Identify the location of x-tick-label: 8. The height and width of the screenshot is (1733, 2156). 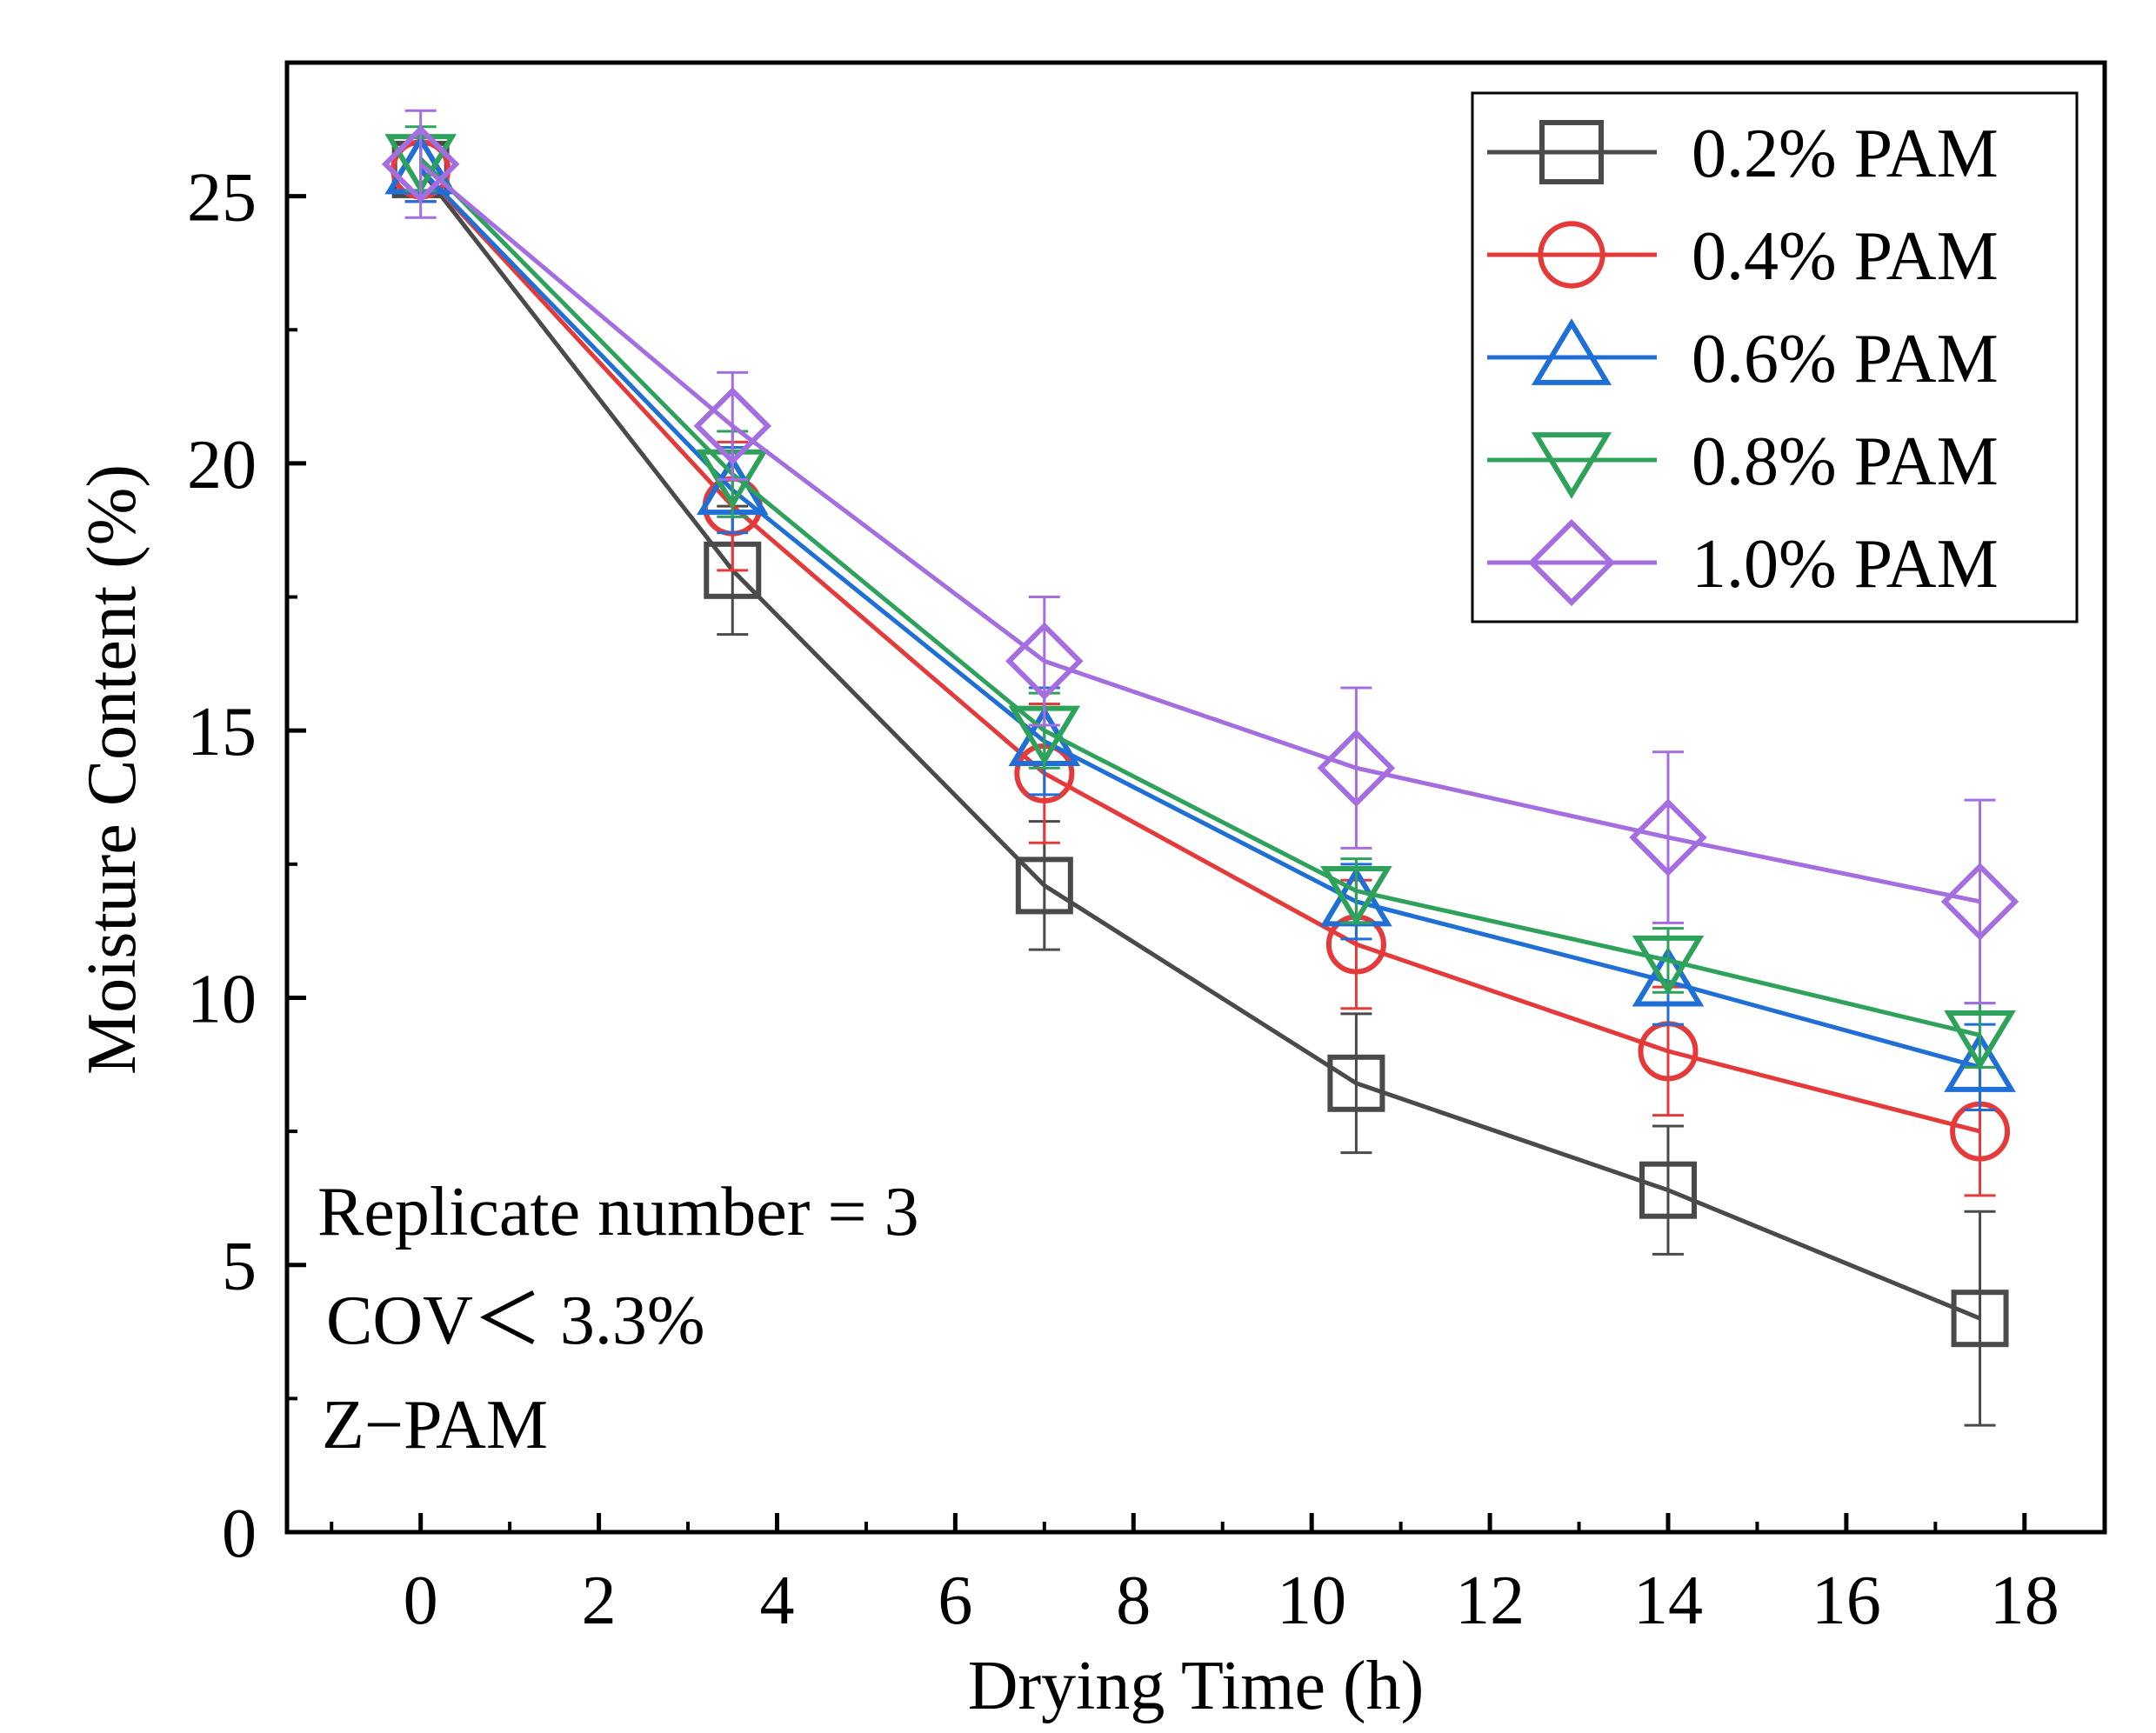
(1133, 1601).